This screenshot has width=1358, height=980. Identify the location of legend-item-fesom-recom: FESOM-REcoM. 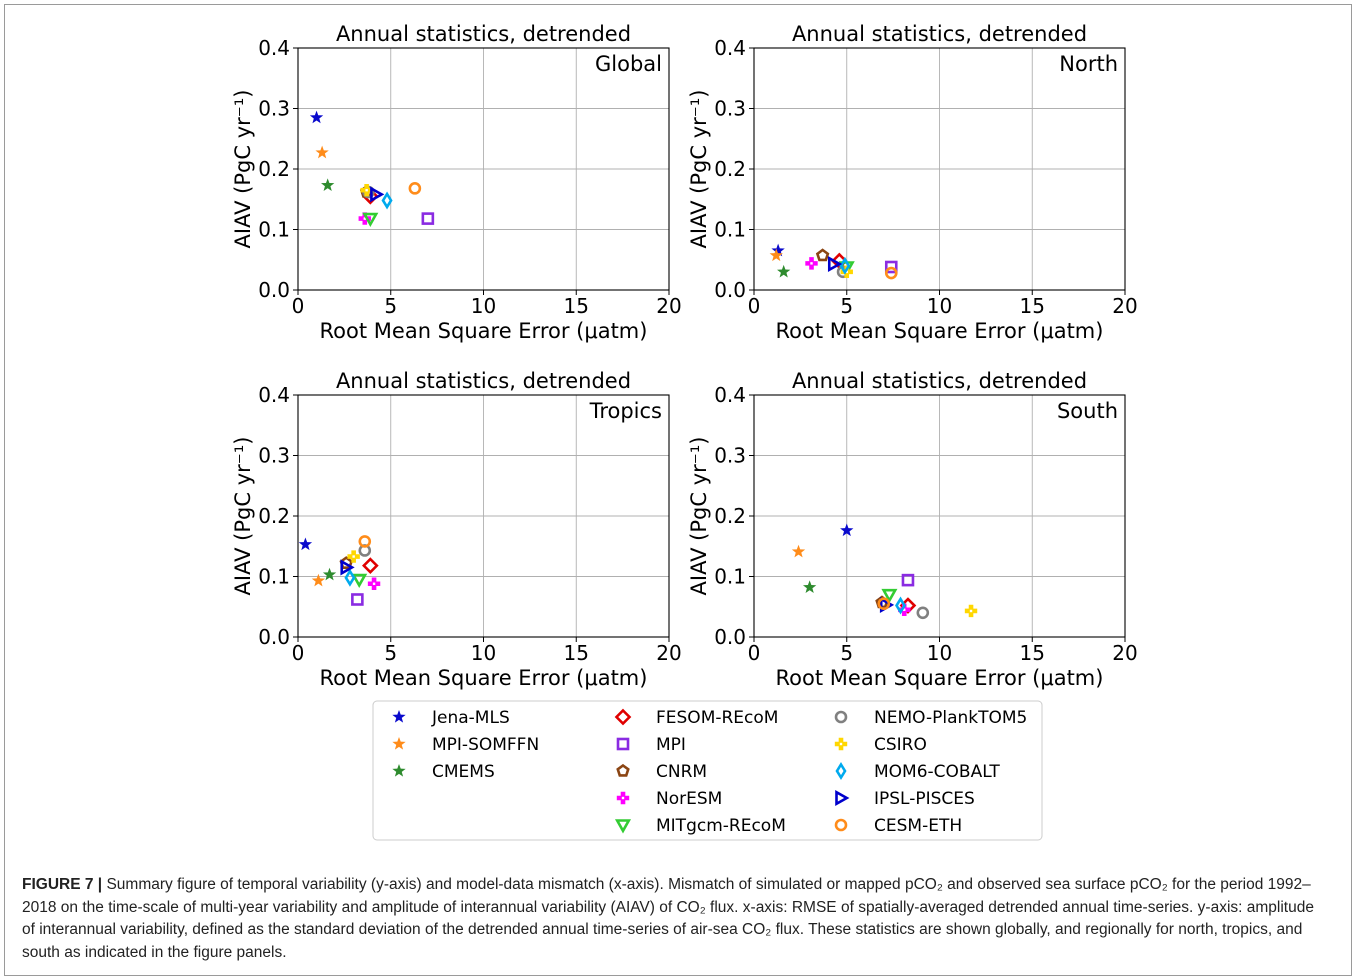
(696, 718).